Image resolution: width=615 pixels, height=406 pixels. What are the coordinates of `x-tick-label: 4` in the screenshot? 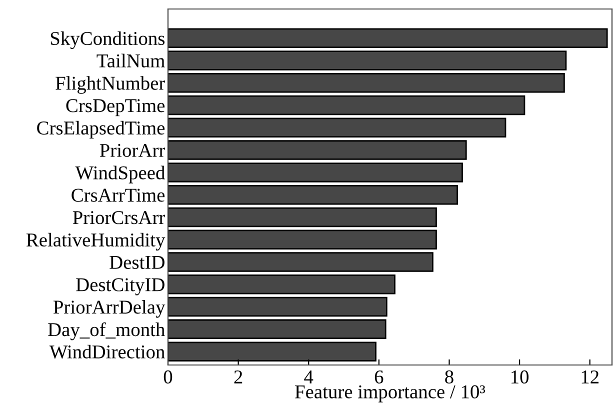 It's located at (309, 377).